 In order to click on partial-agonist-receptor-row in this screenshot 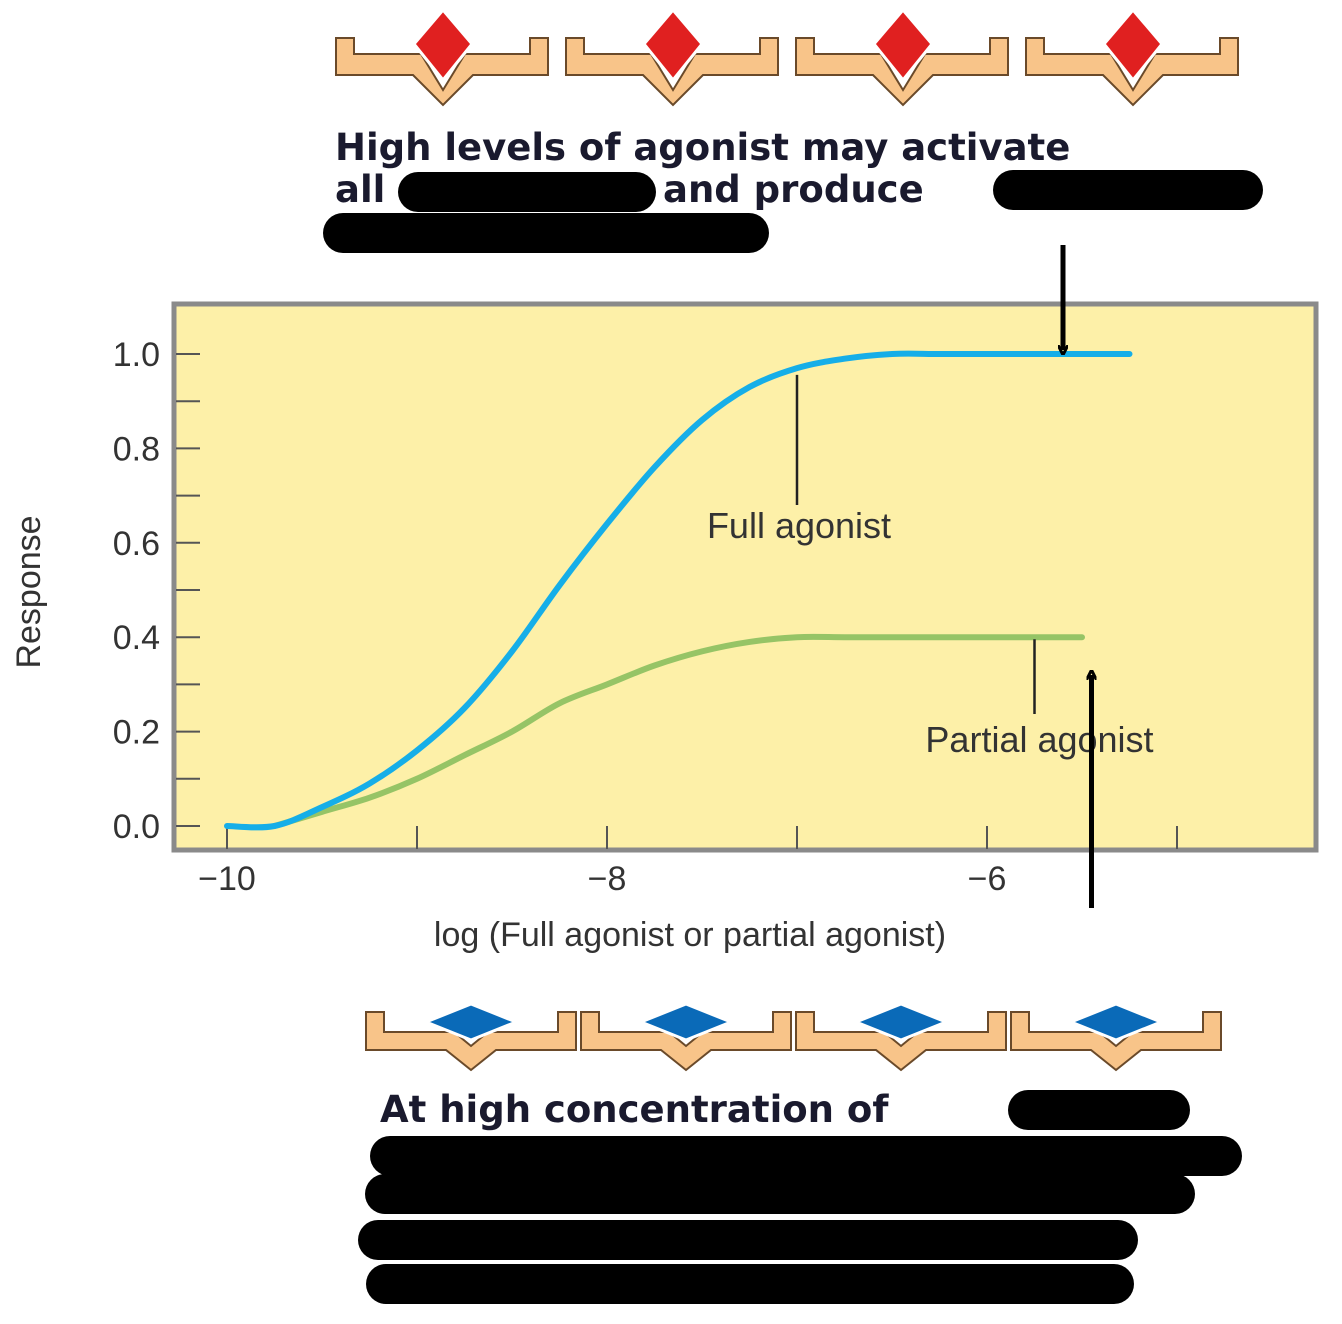, I will do `click(793, 1037)`.